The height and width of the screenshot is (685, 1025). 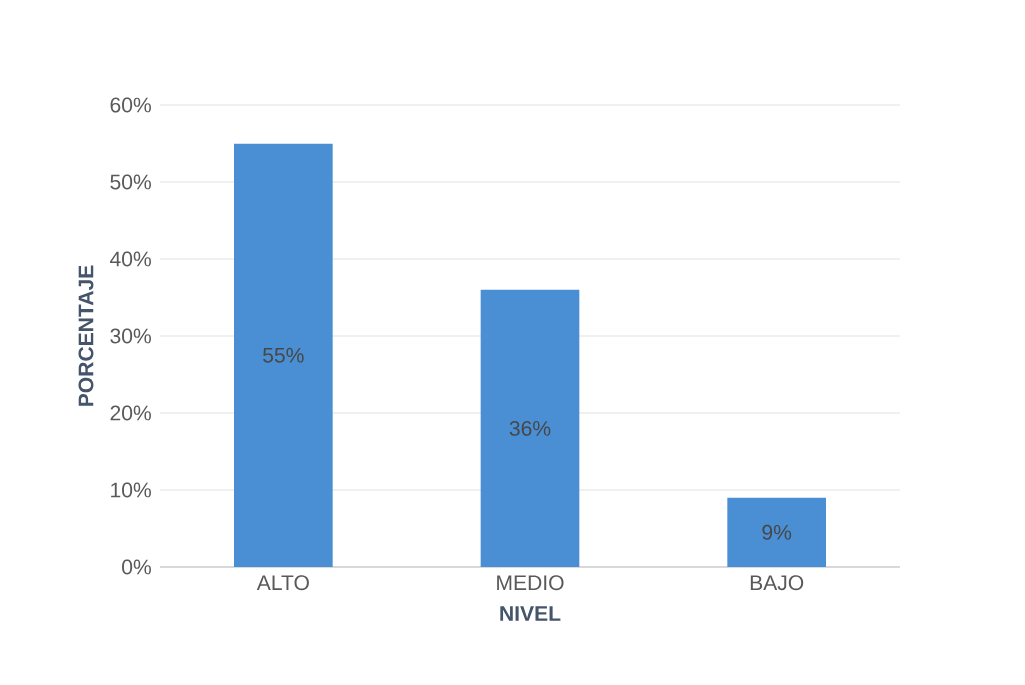 What do you see at coordinates (130, 413) in the screenshot?
I see `y-tick-label: 20%` at bounding box center [130, 413].